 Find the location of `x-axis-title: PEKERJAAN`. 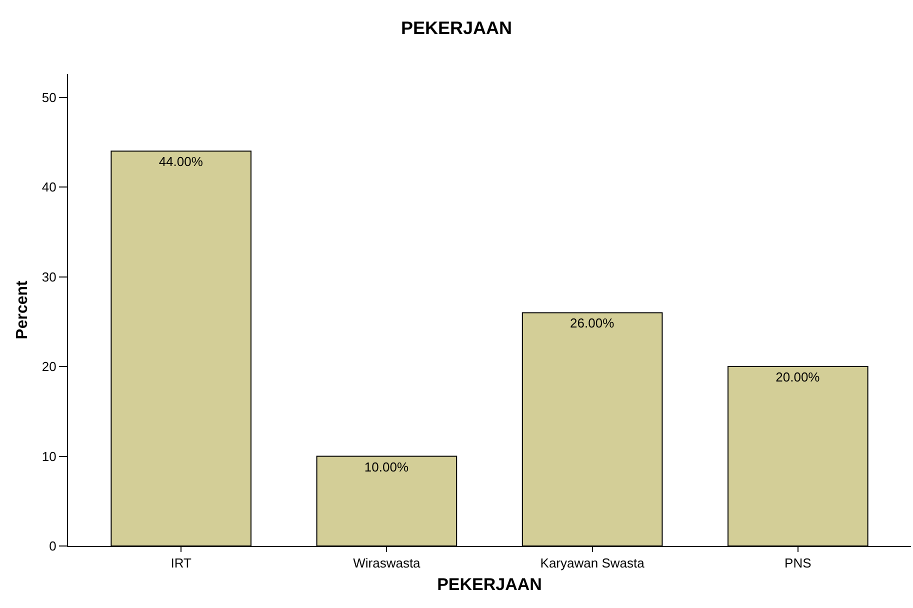

x-axis-title: PEKERJAAN is located at coordinates (489, 584).